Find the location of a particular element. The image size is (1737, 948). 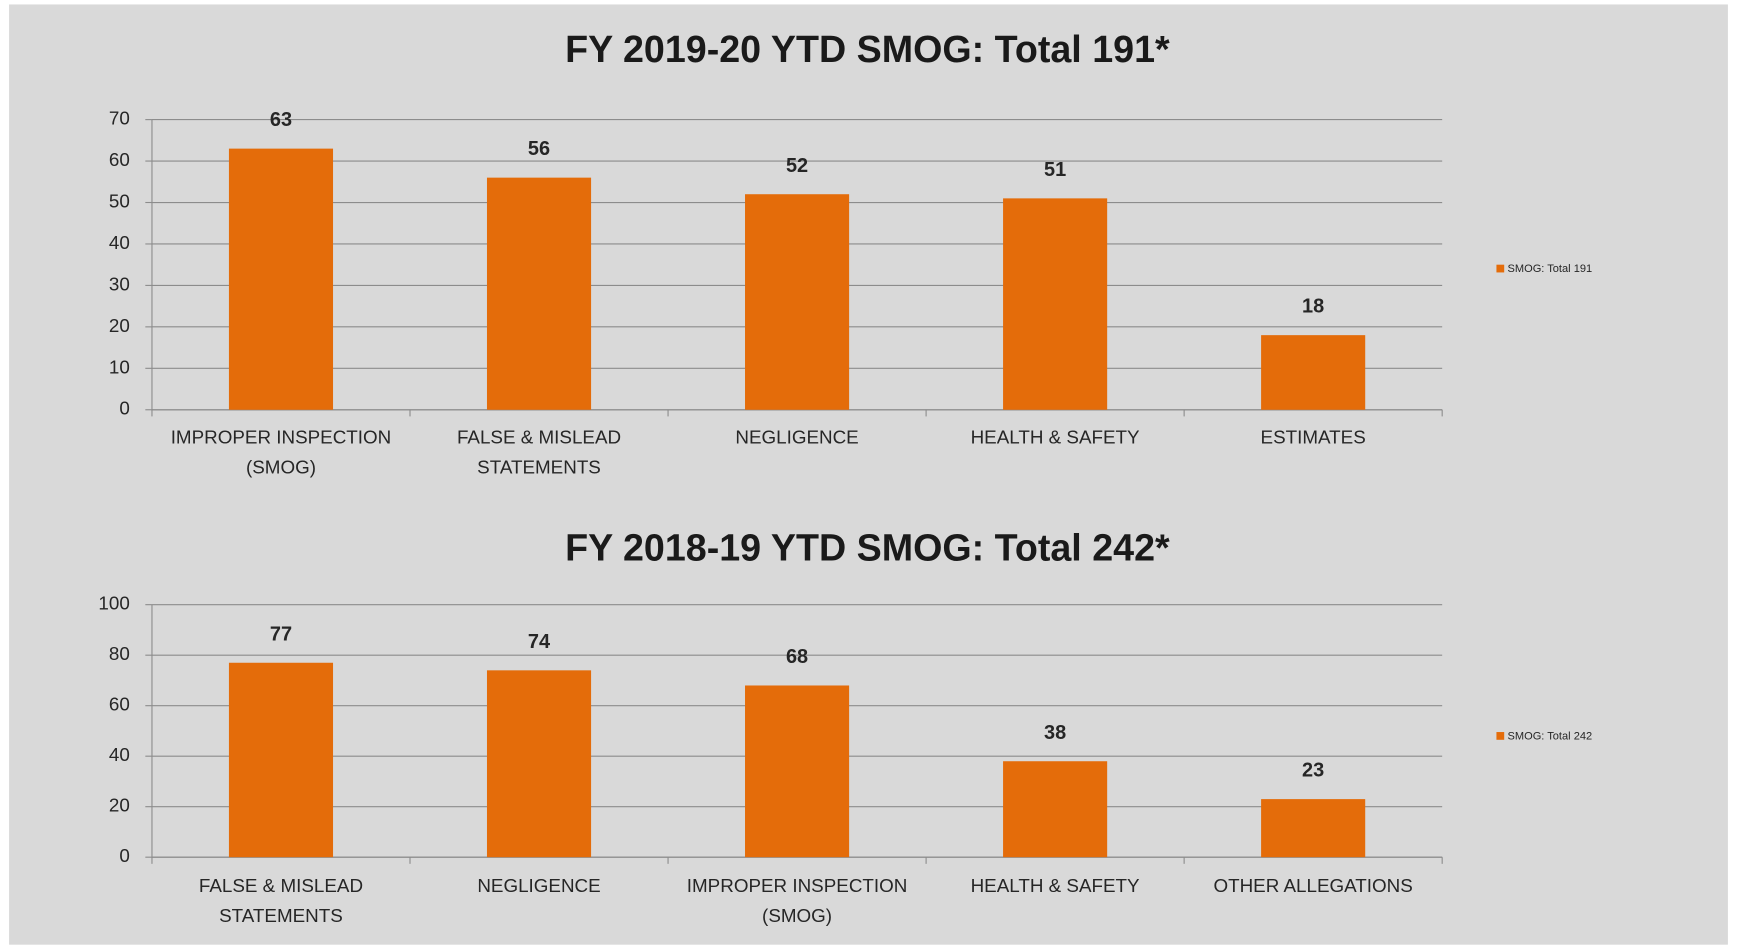

y-tick-label: 70 is located at coordinates (119, 118).